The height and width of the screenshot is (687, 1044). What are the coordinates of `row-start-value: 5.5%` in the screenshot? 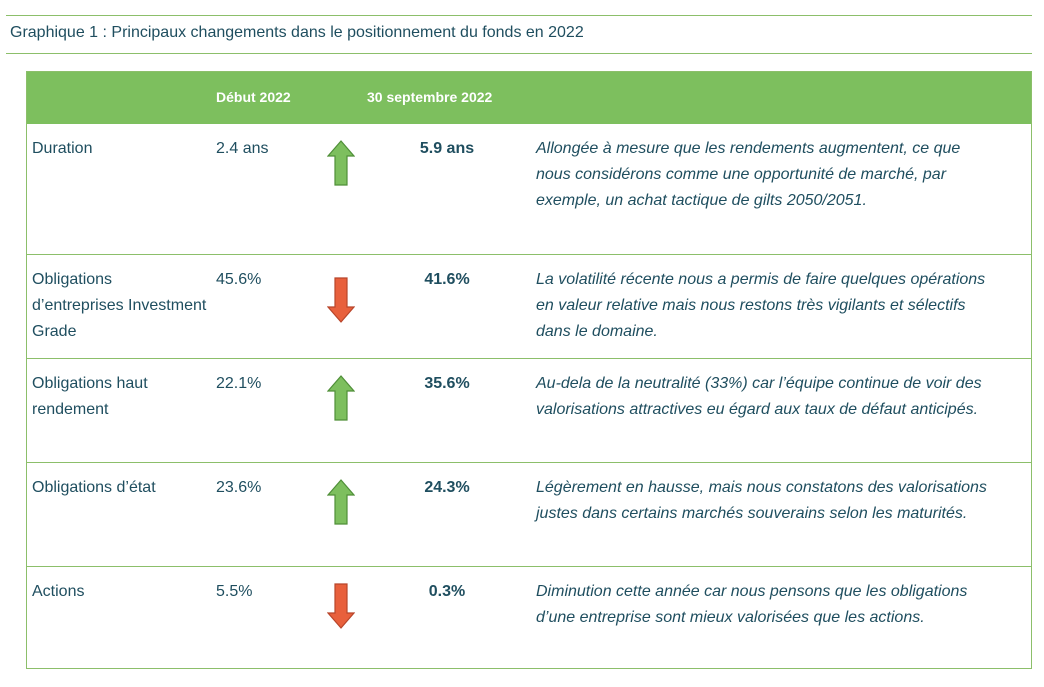 It's located at (234, 591).